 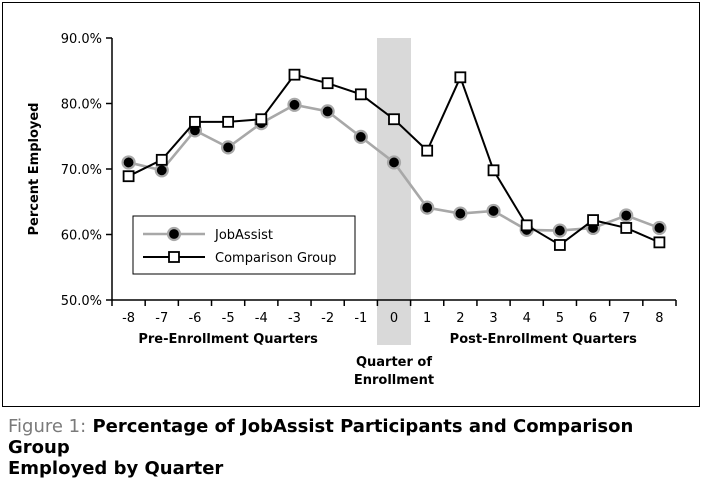 I want to click on x-tick-label: -5, so click(x=228, y=318).